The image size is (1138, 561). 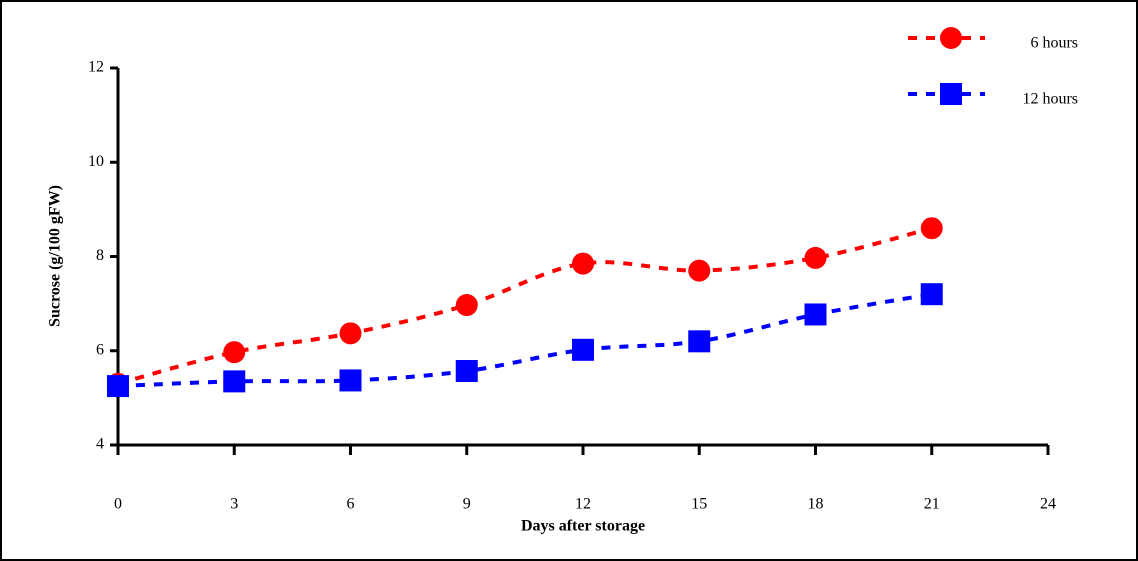 What do you see at coordinates (699, 504) in the screenshot?
I see `x-tick-label: 15` at bounding box center [699, 504].